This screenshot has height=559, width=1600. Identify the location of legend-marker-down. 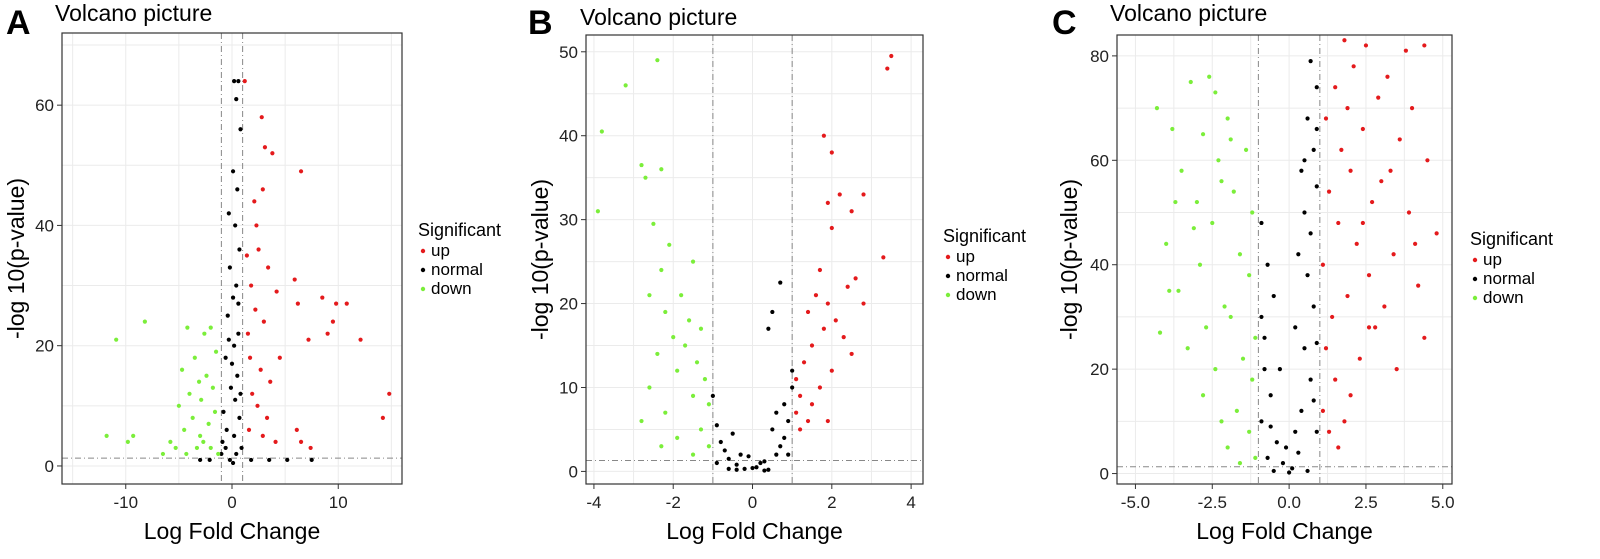
(423, 289).